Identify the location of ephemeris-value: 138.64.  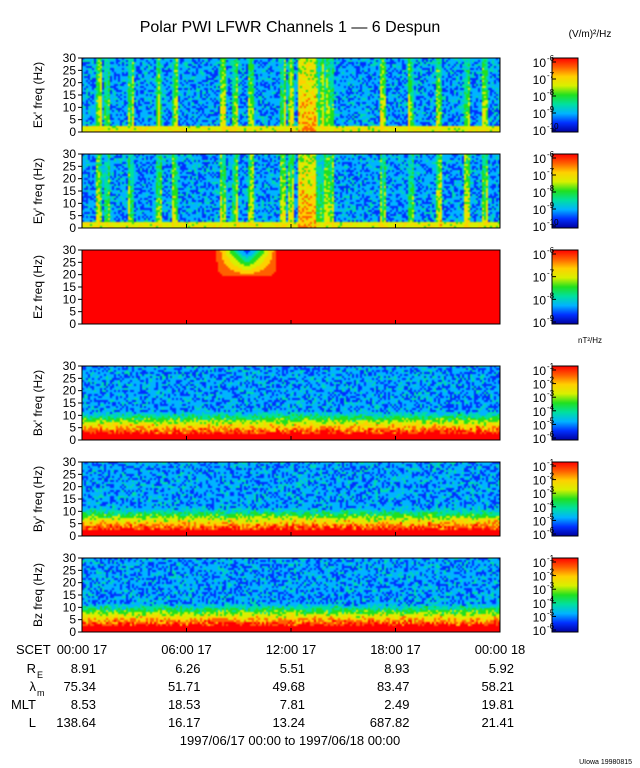
(76, 722).